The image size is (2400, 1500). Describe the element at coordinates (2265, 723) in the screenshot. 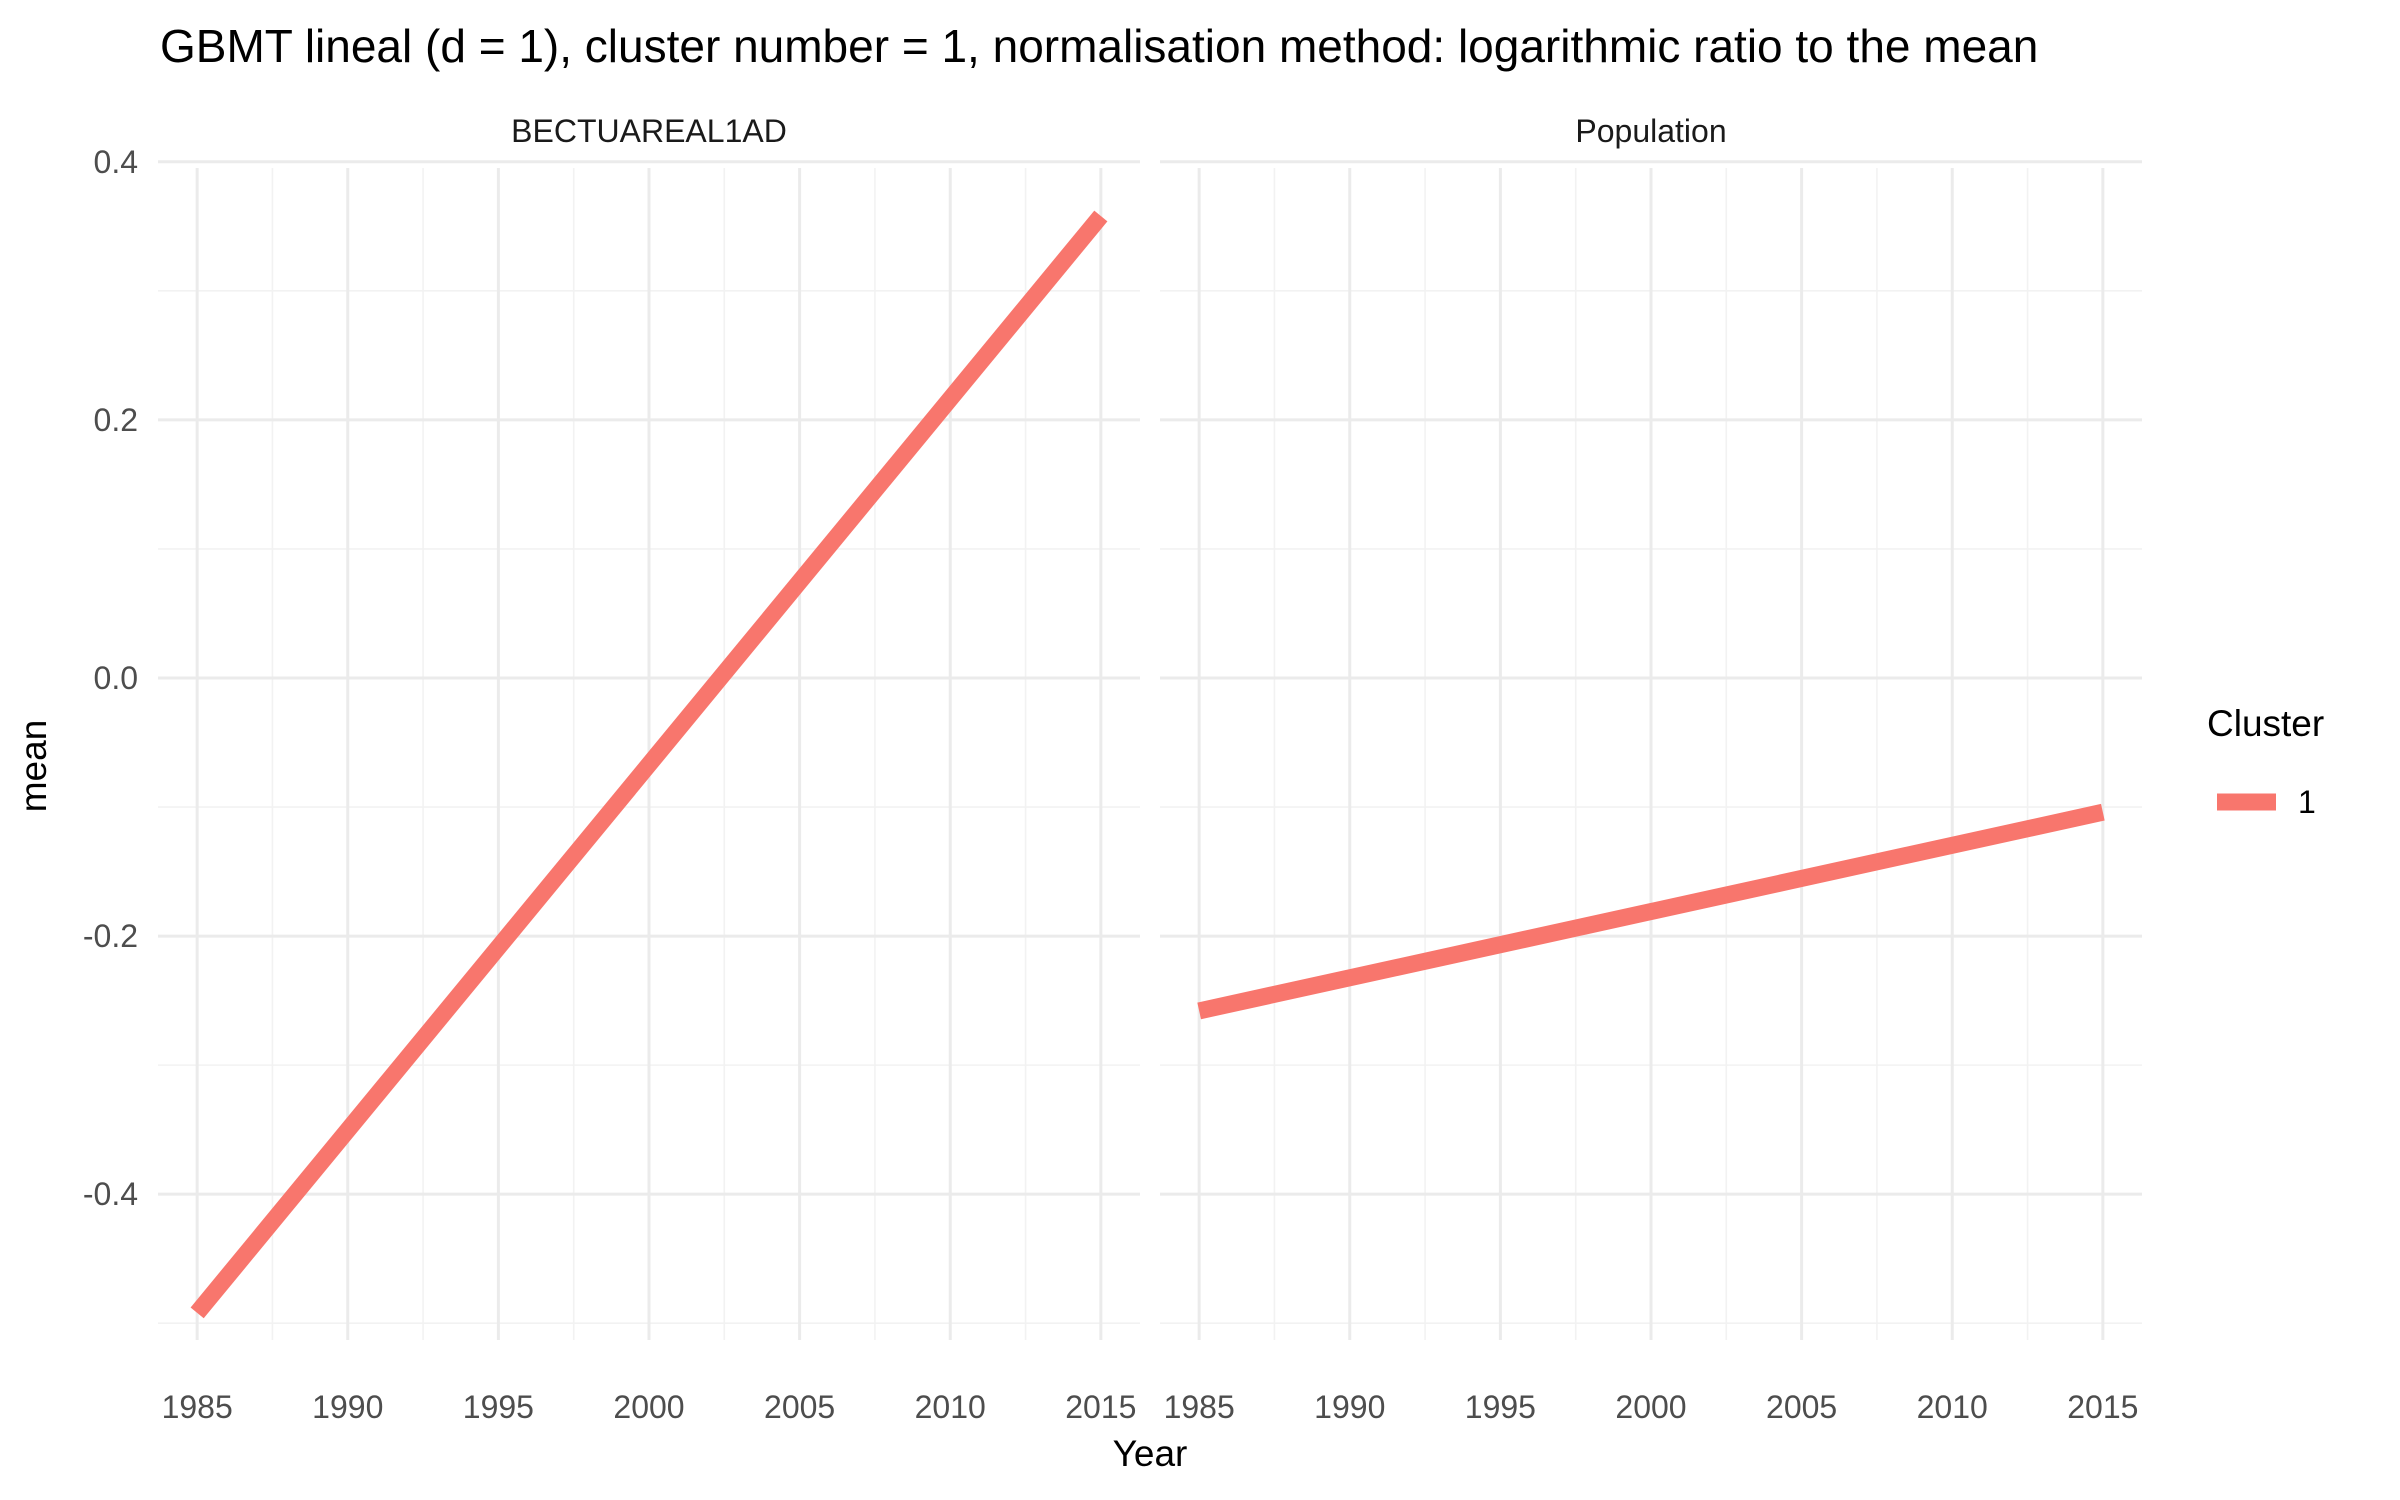

I see `legend-title: Cluster` at that location.